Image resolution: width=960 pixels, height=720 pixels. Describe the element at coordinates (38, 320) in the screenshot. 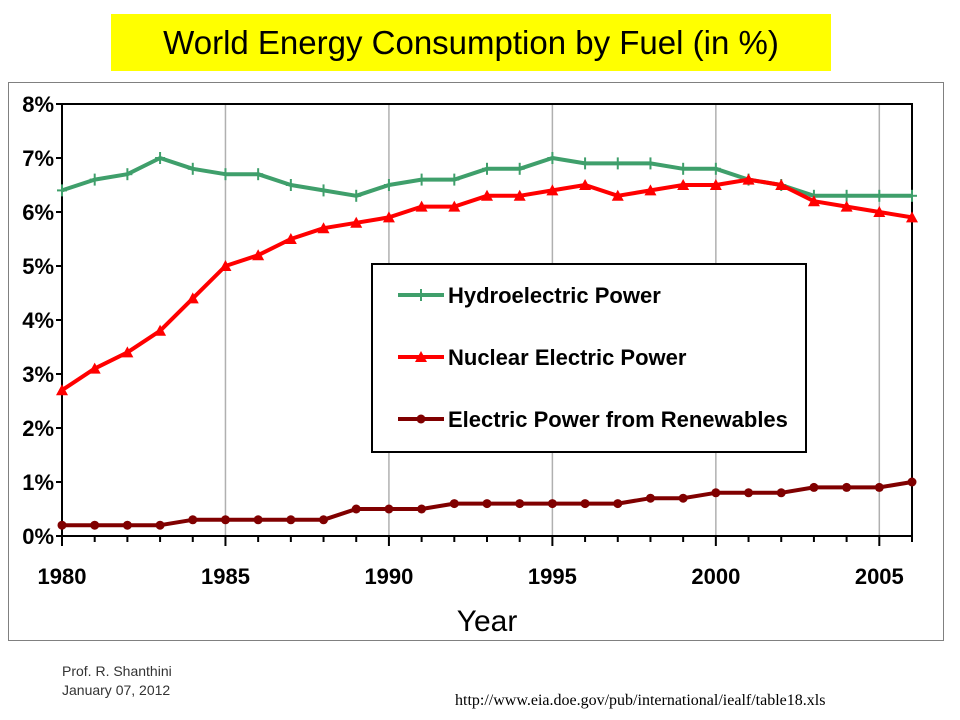

I see `y-tick-label: 4%` at that location.